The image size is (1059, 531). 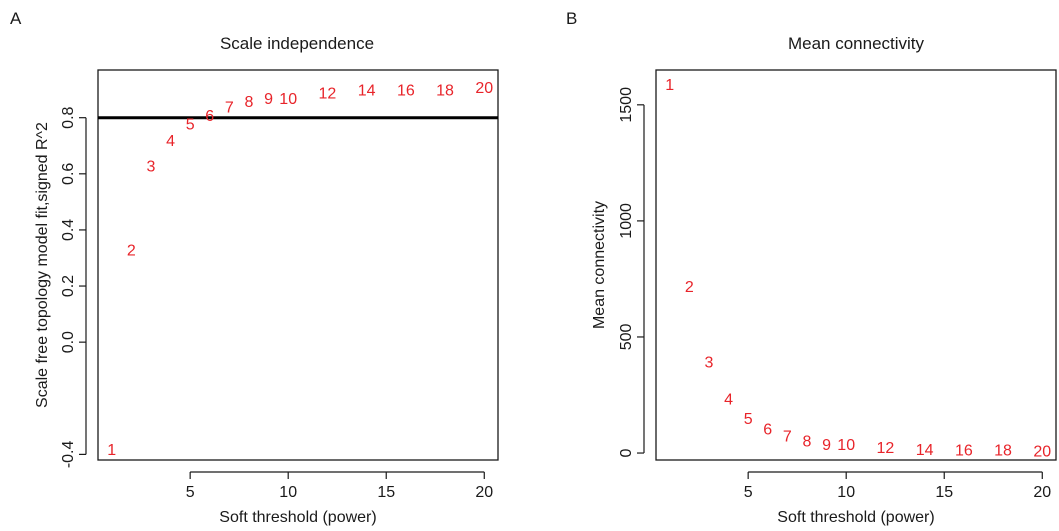 What do you see at coordinates (626, 221) in the screenshot?
I see `y-tick-label: 1000` at bounding box center [626, 221].